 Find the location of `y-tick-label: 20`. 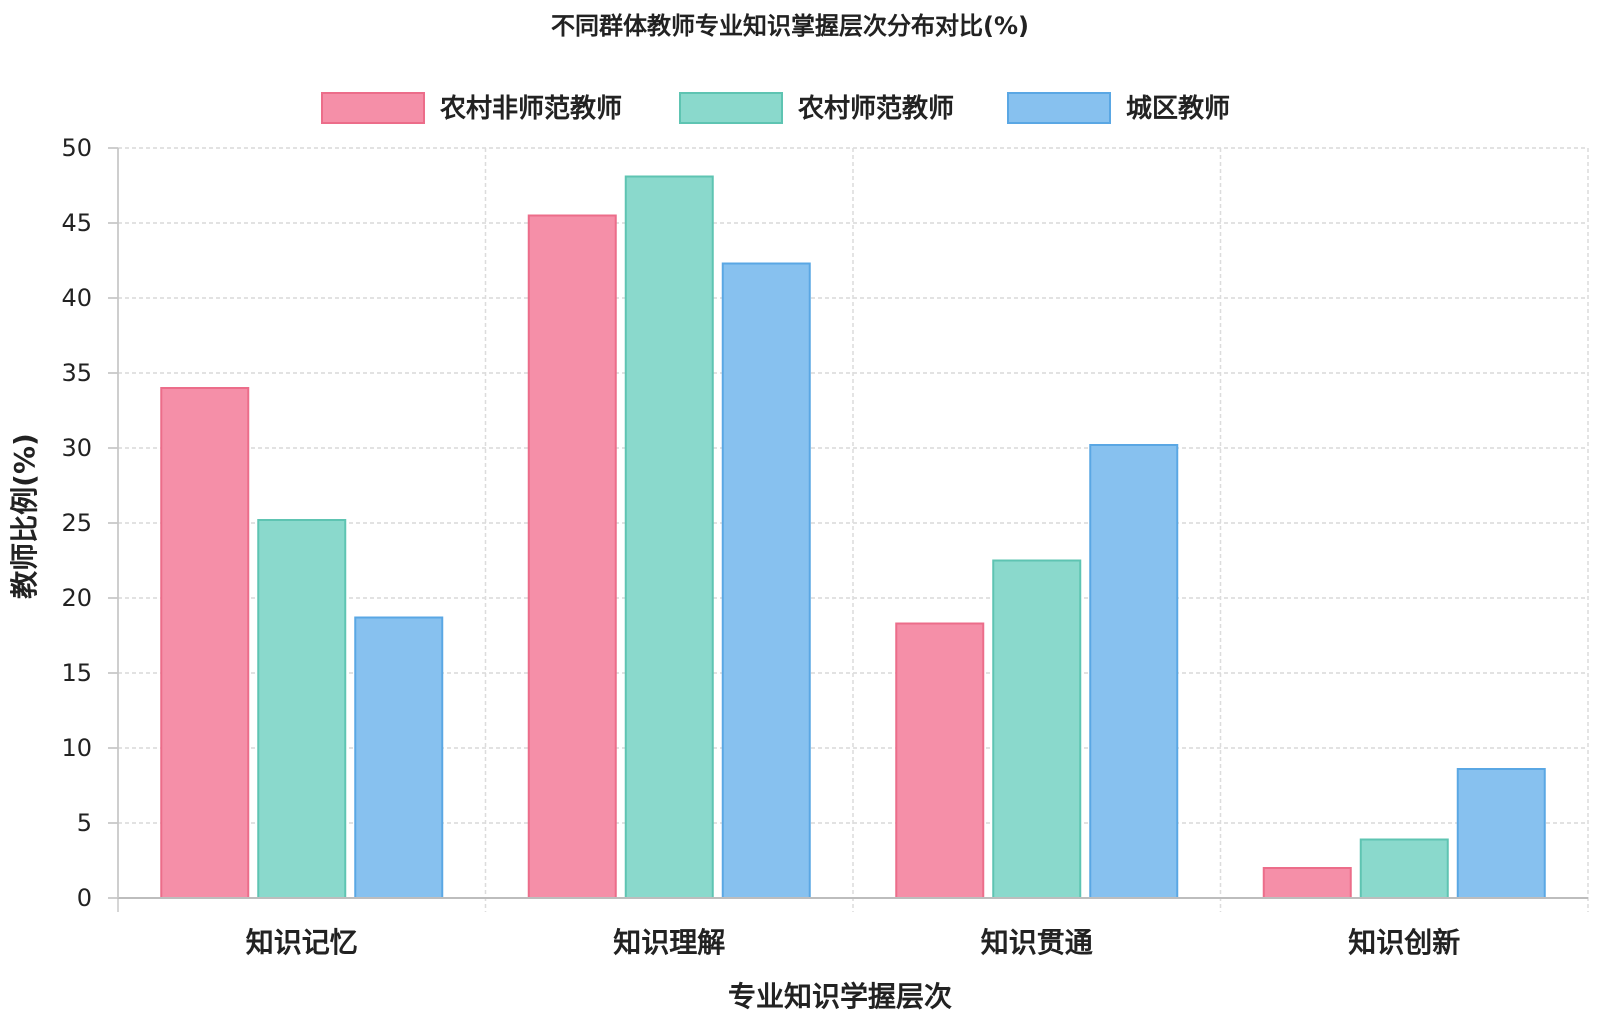

y-tick-label: 20 is located at coordinates (76, 598).